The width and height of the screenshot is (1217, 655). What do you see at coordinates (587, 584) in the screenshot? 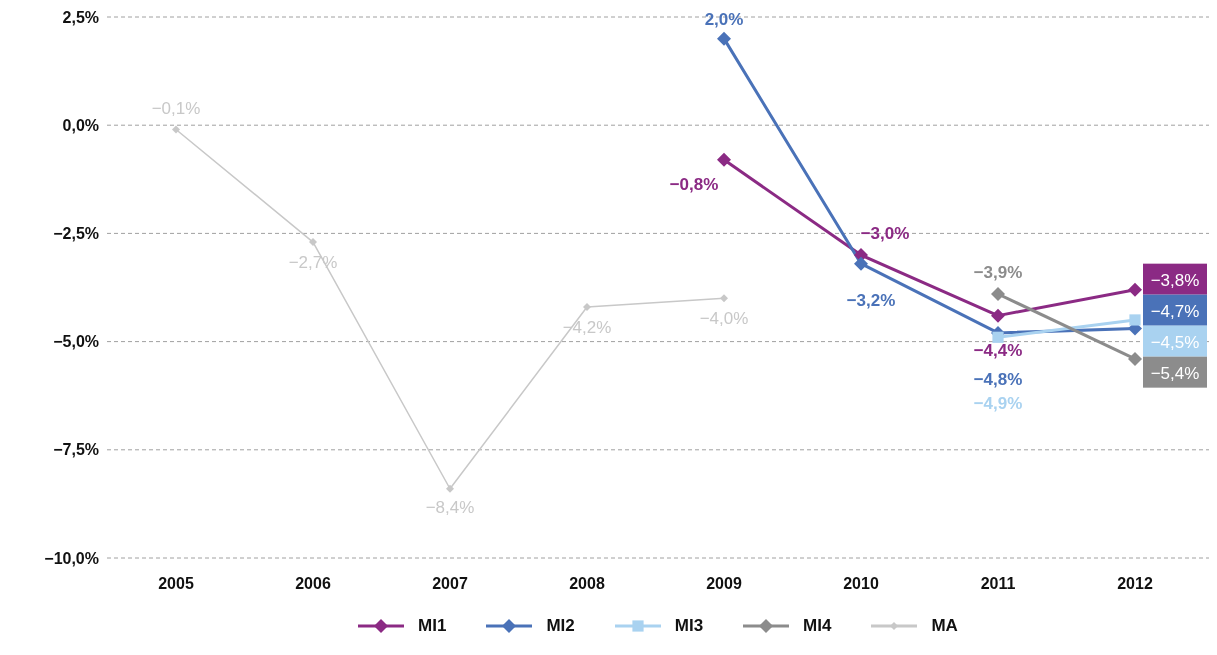
I see `x-tick-label: 2008` at bounding box center [587, 584].